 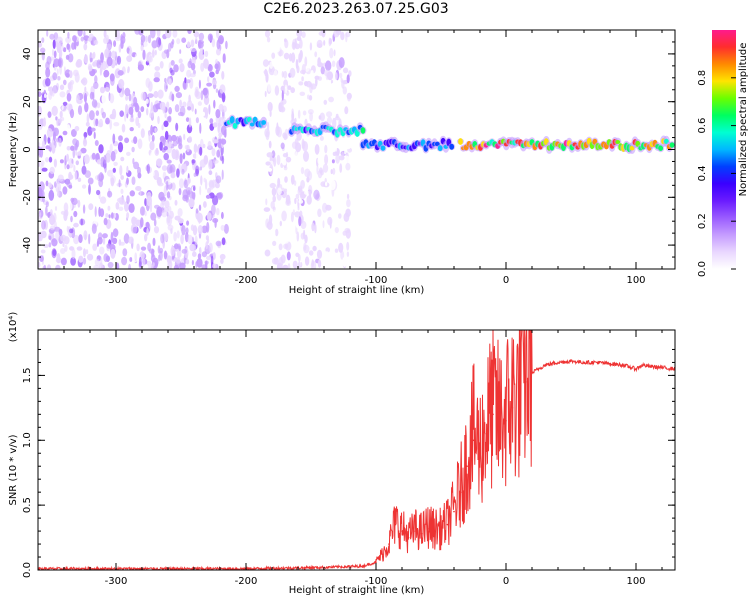 What do you see at coordinates (452, 146) in the screenshot?
I see `signal-blob` at bounding box center [452, 146].